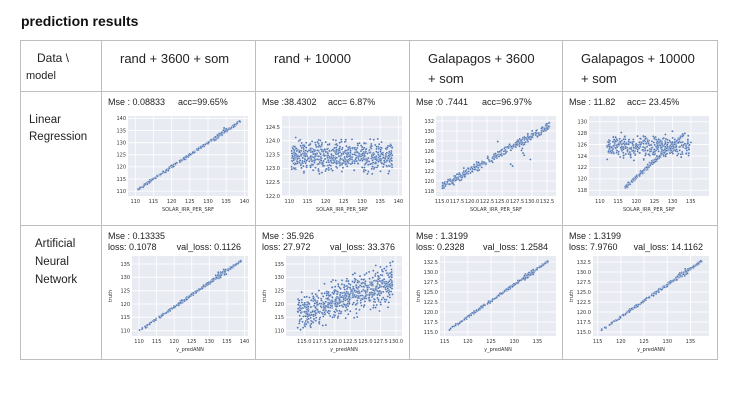  I want to click on corner-cell: Data \ model, so click(61, 66).